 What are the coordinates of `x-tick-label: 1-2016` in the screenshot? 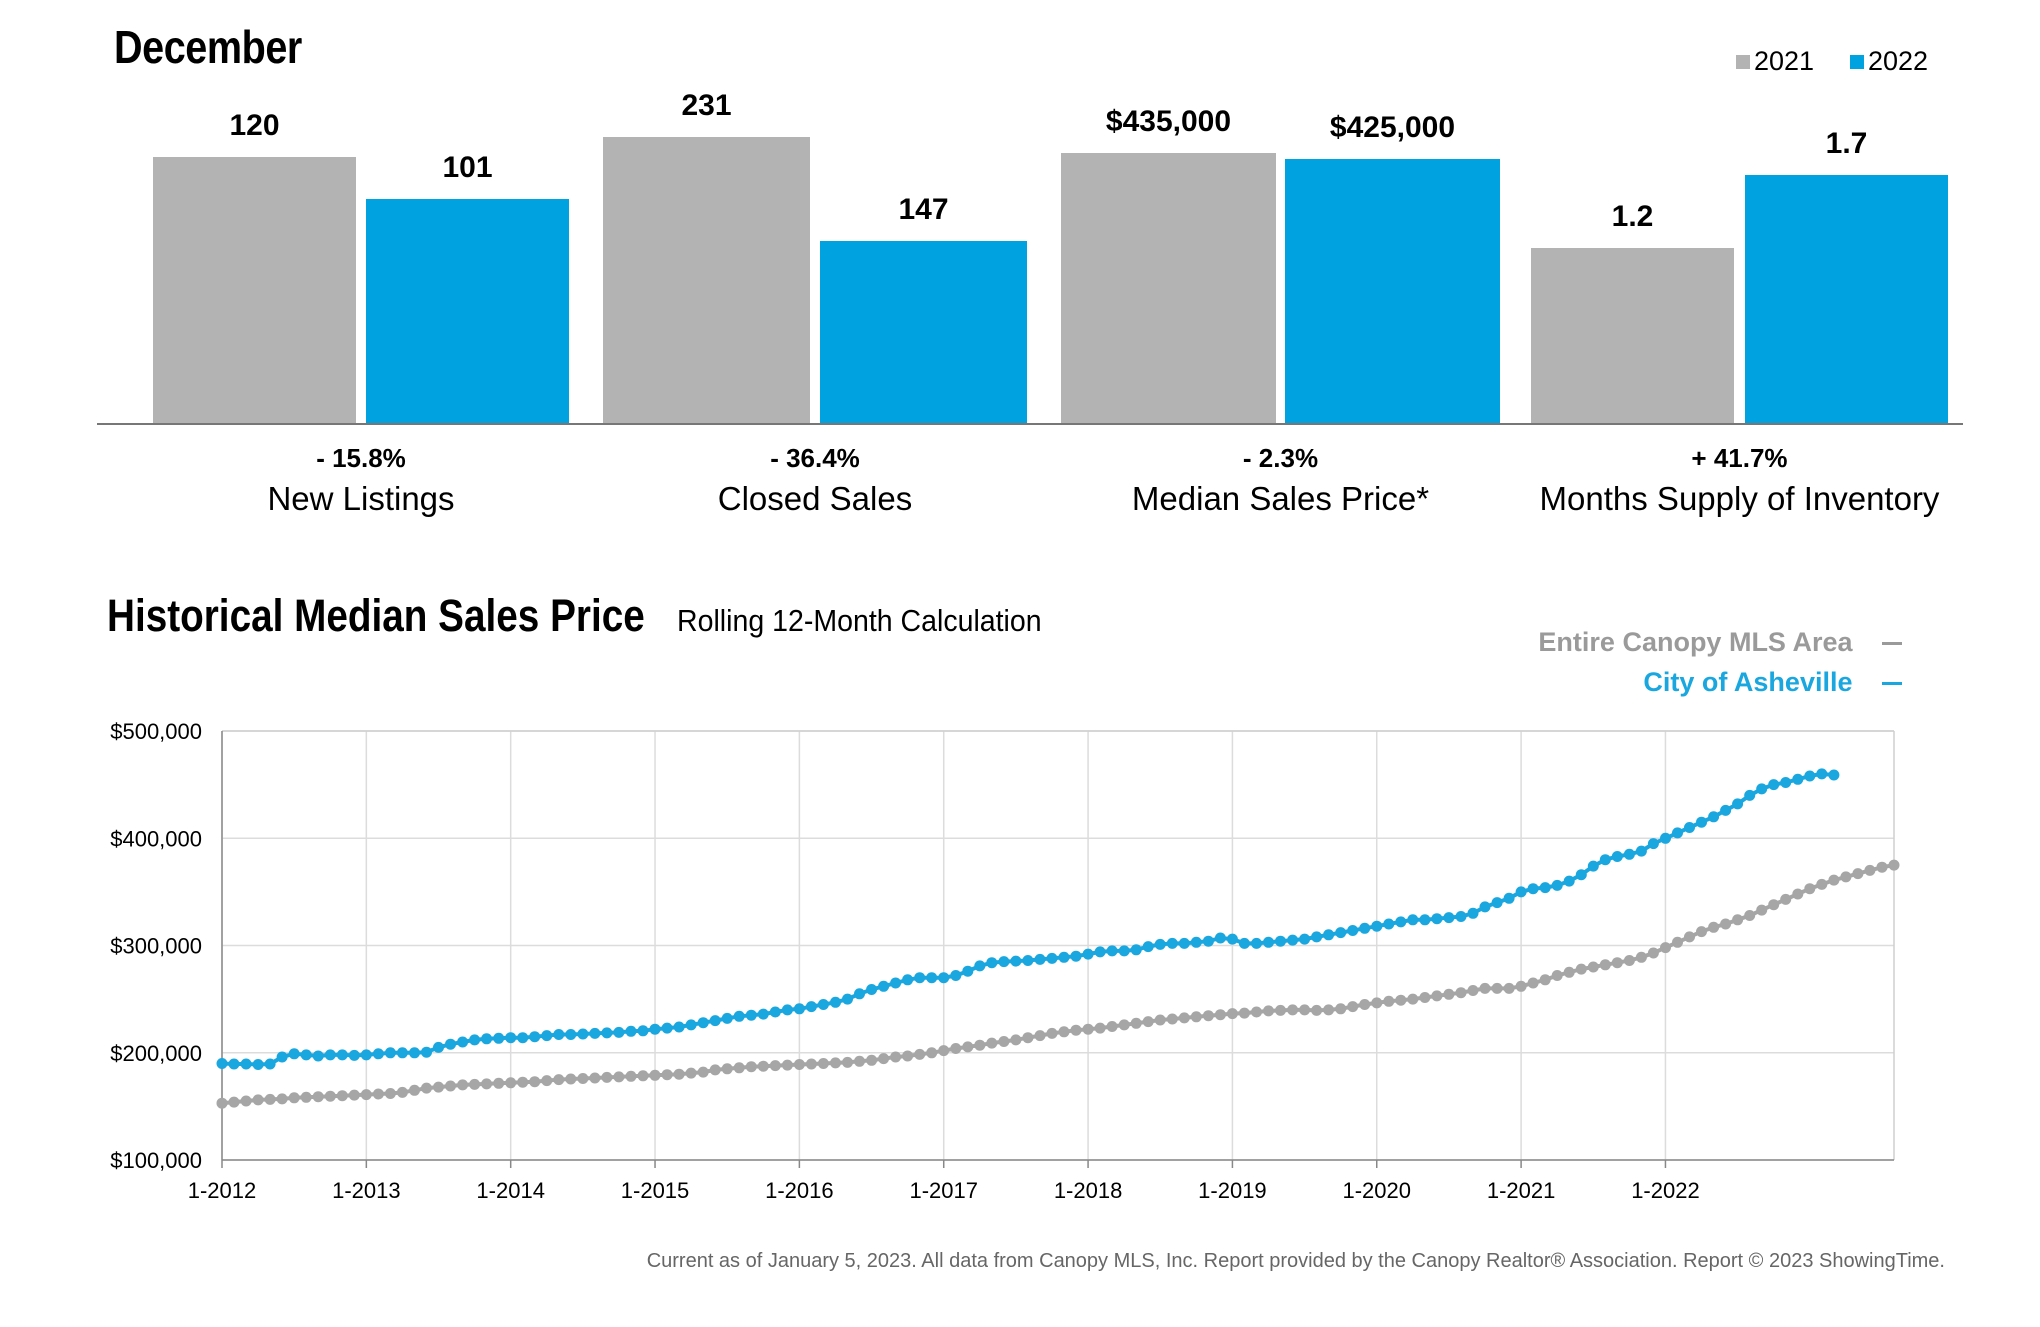 It's located at (799, 1190).